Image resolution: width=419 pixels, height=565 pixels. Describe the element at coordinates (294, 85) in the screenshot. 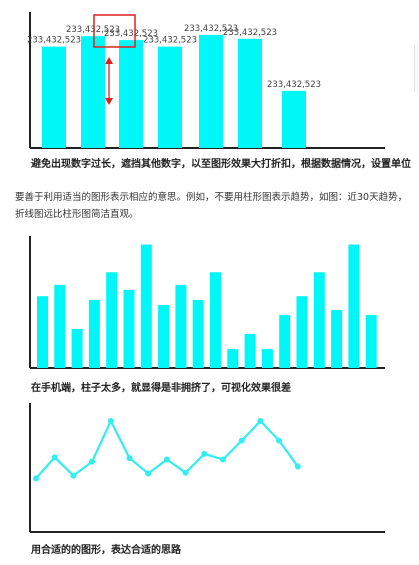

I see `data-label-7: 233,432,523` at that location.